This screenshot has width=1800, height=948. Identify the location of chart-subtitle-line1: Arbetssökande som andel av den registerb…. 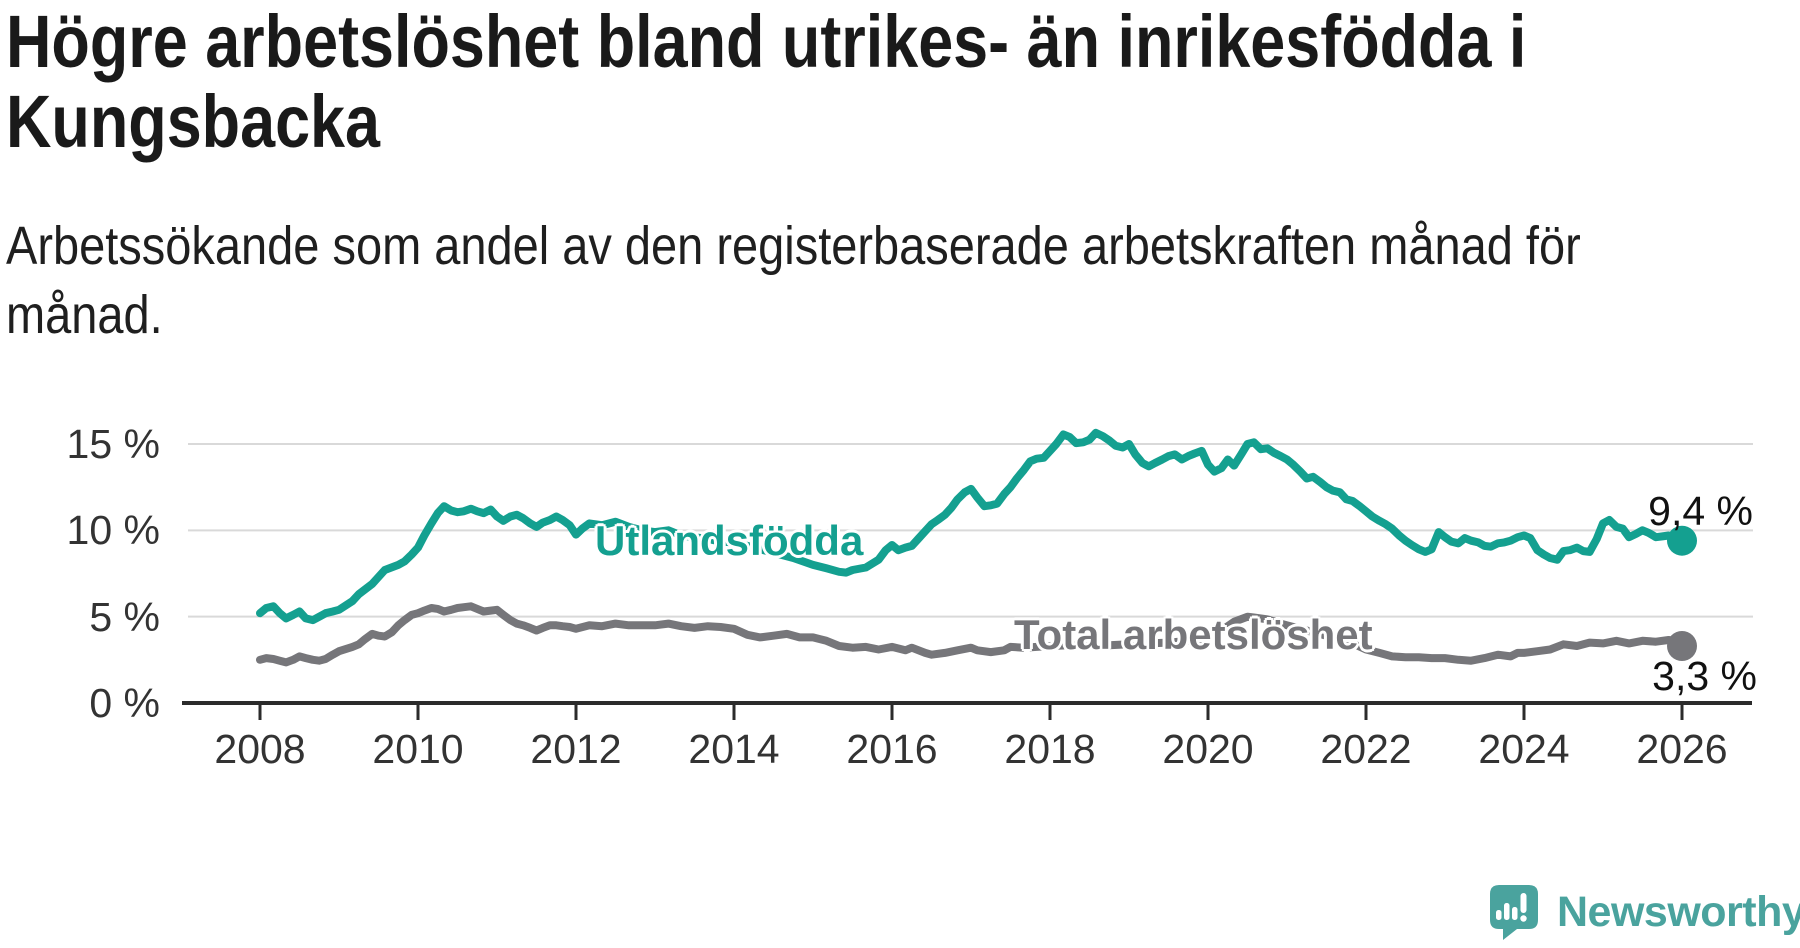
(793, 246).